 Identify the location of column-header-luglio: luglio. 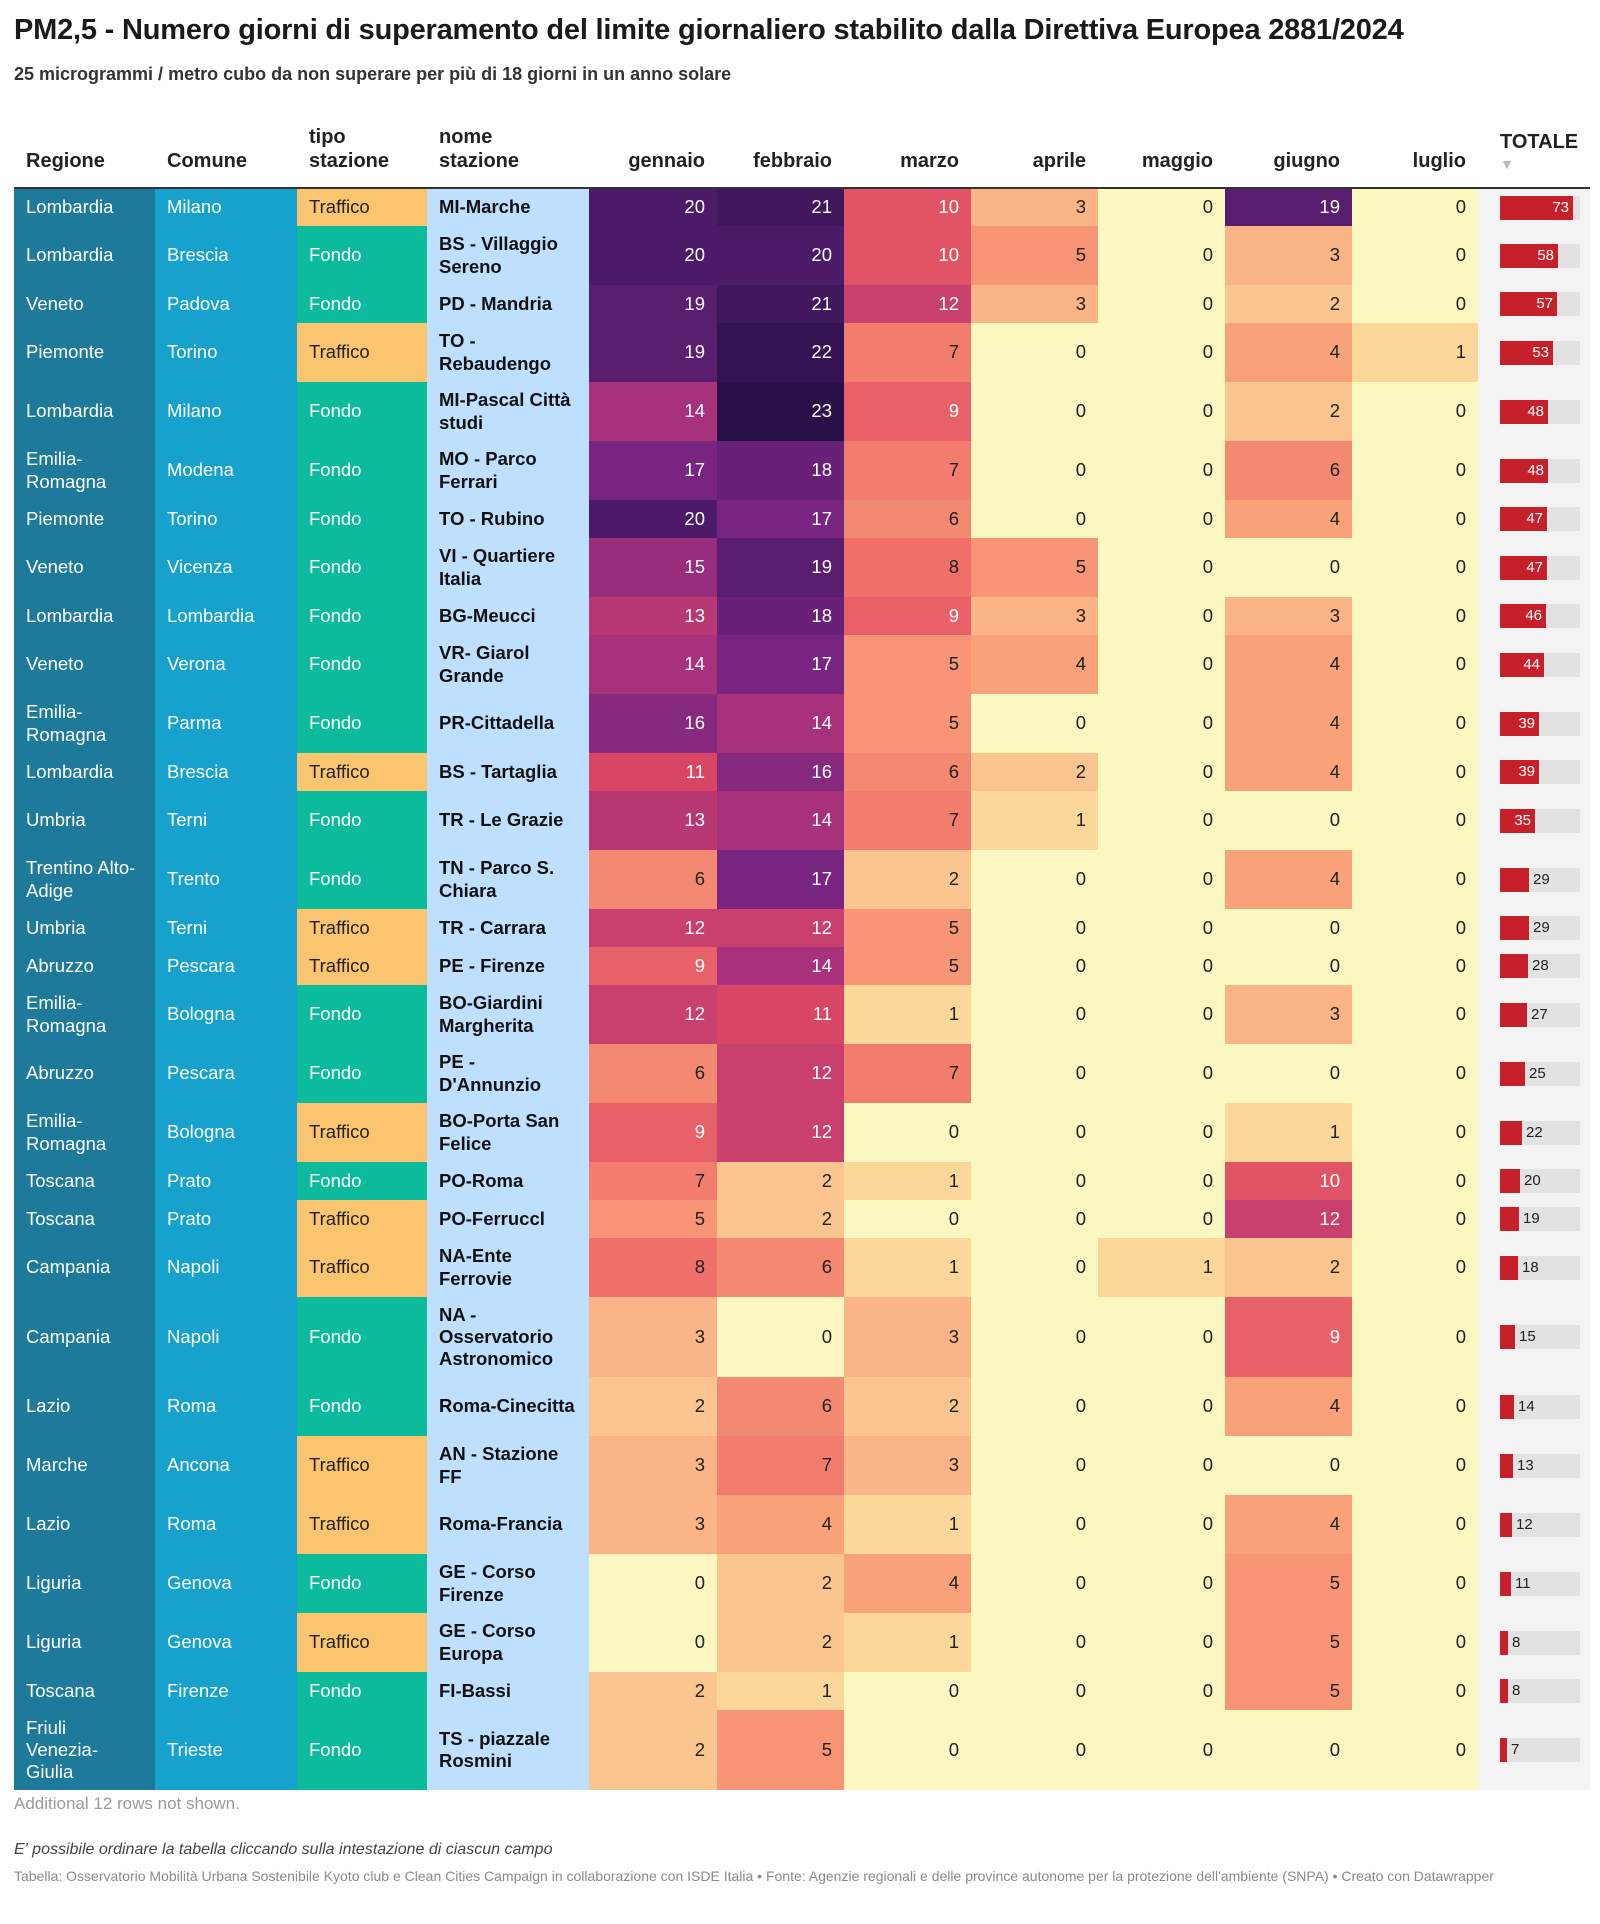
(1415, 155).